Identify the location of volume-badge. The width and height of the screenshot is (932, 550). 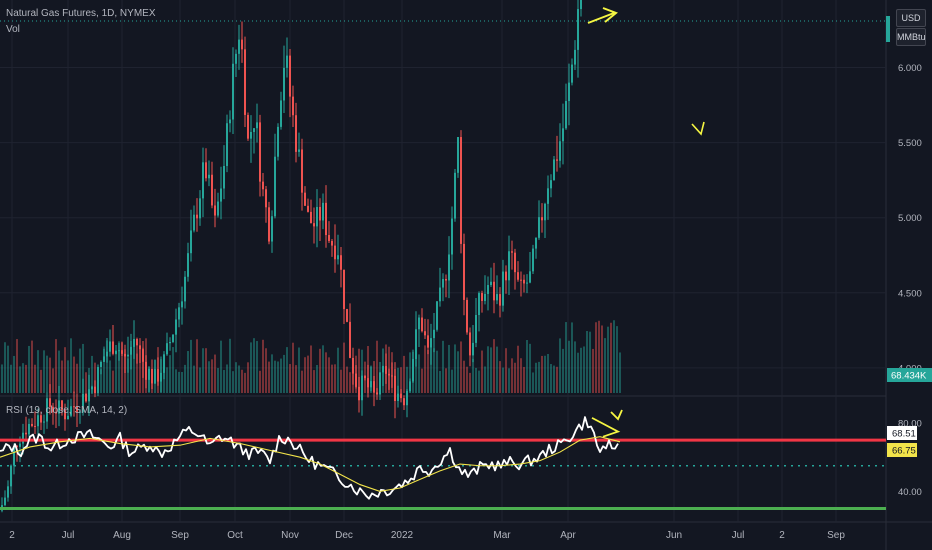
(909, 375).